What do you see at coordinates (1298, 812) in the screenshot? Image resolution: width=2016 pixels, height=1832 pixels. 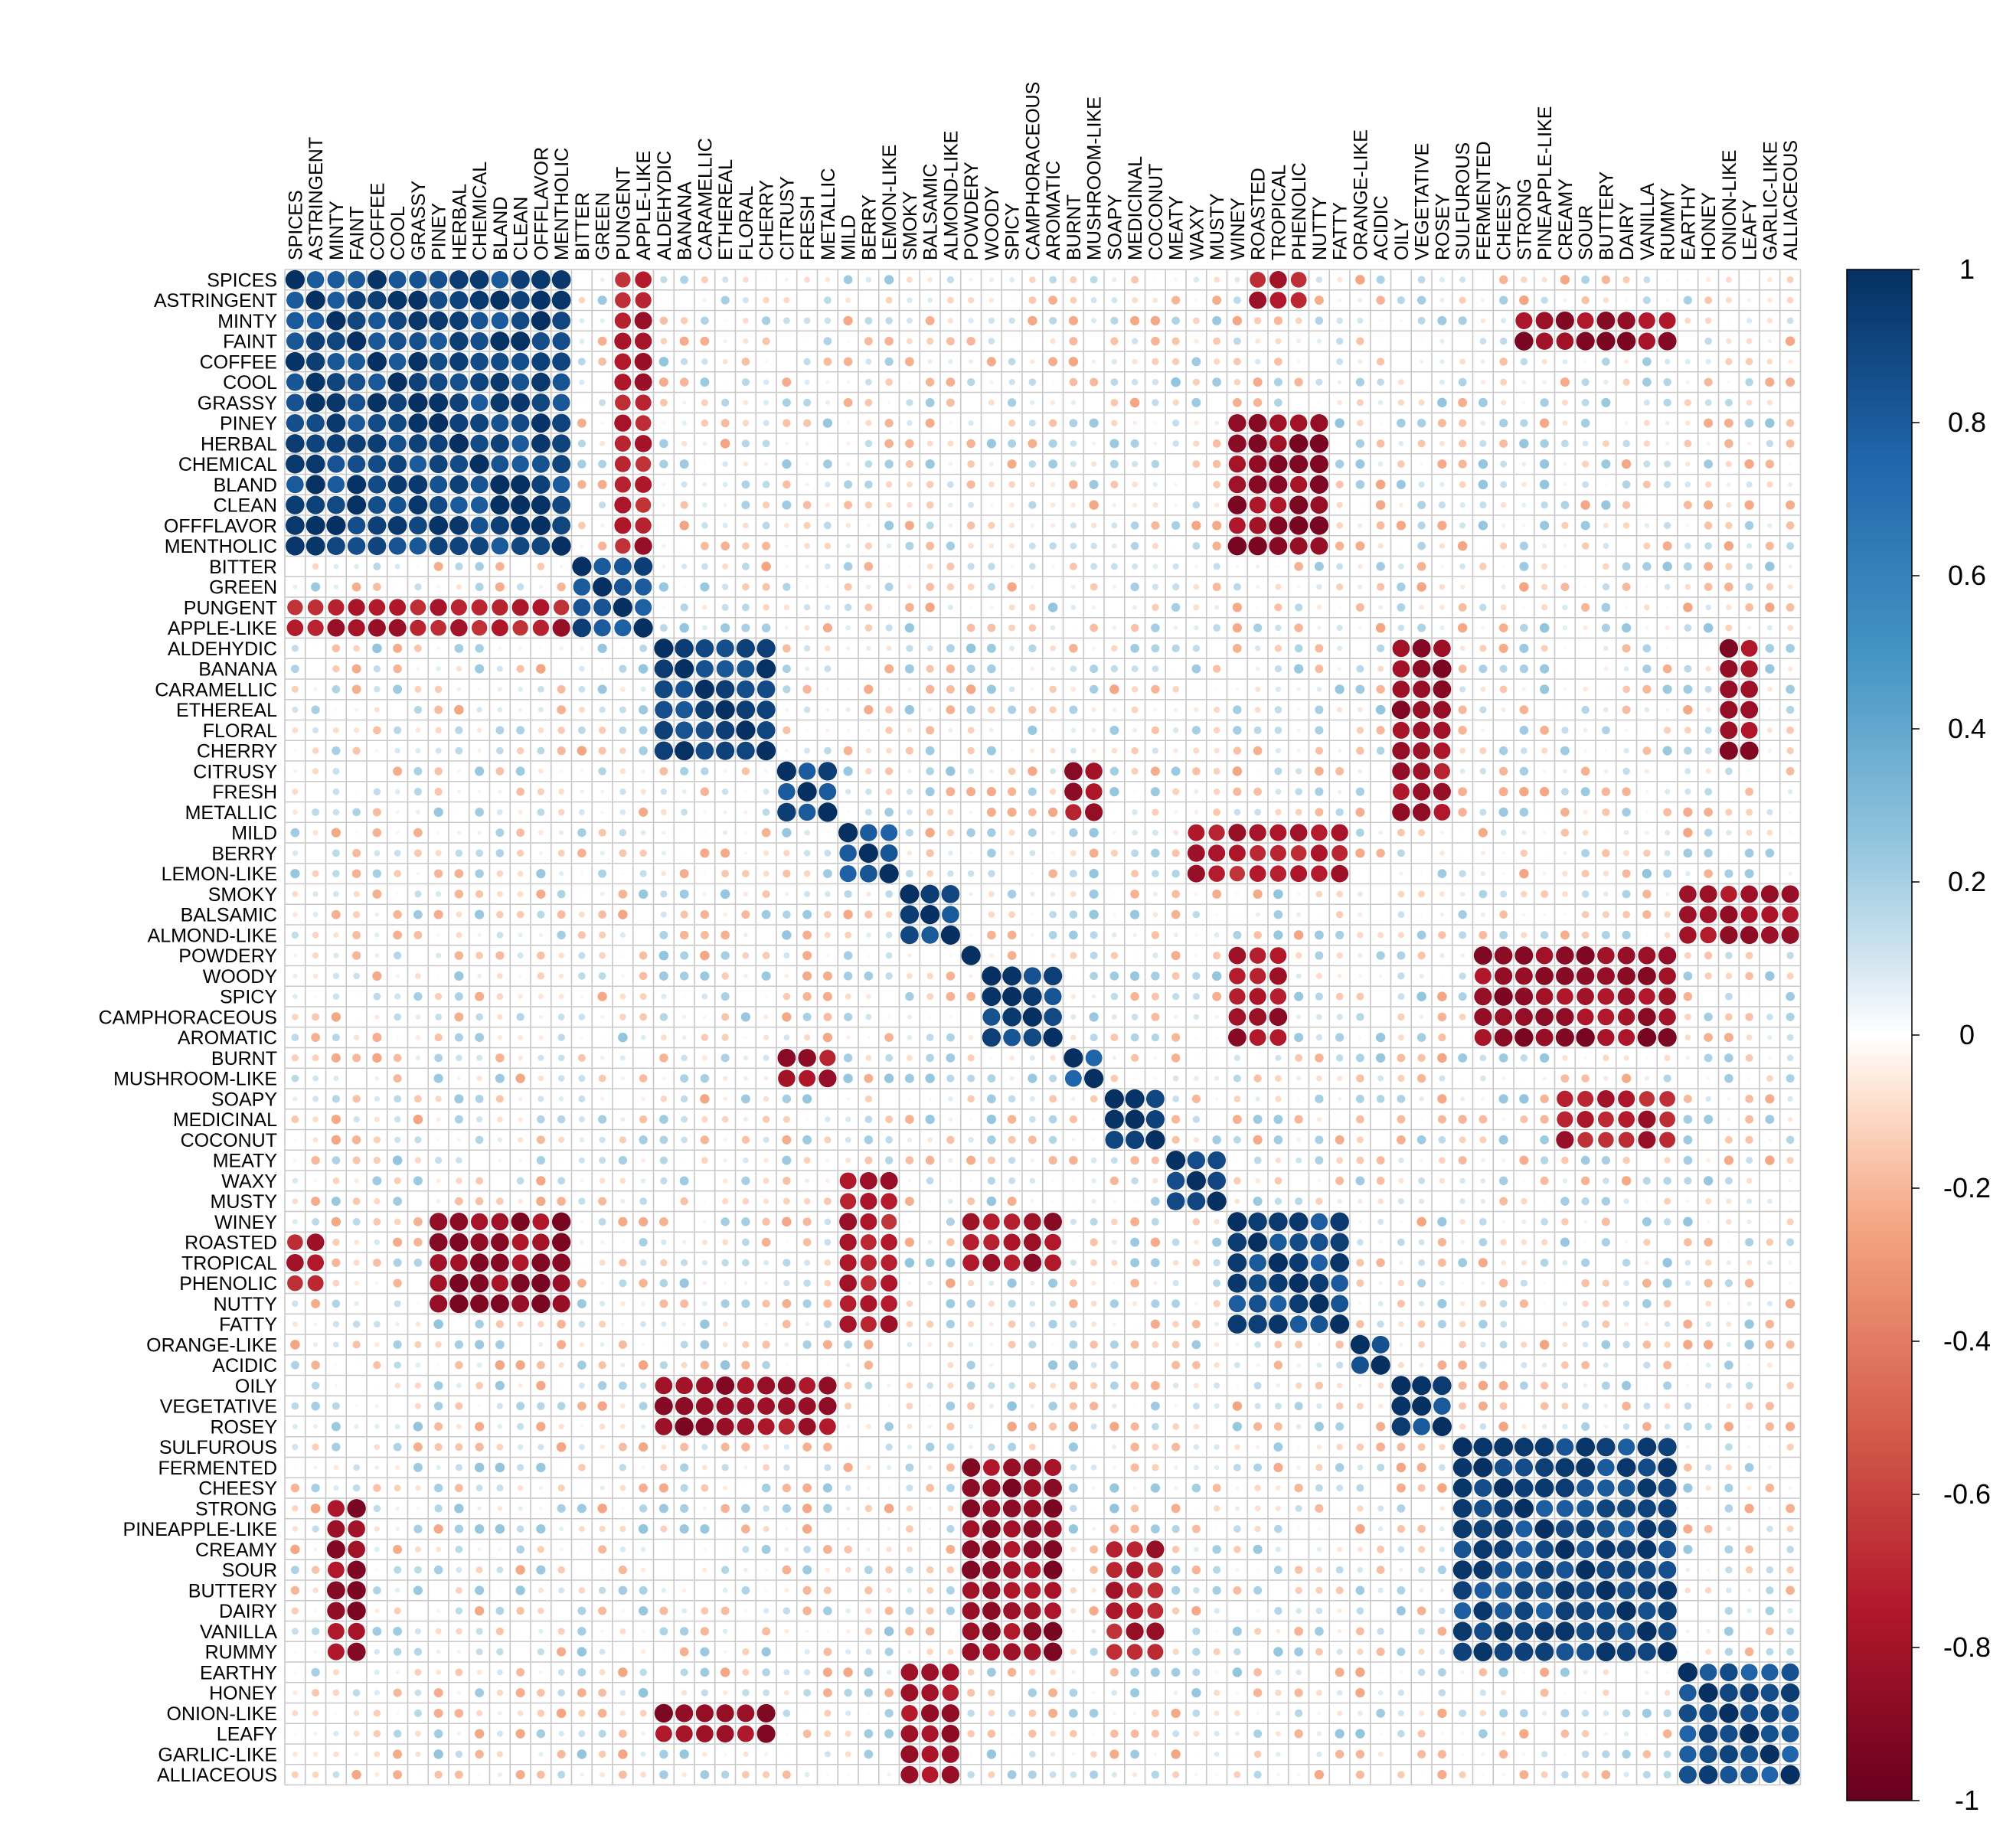 I see `cell-metallic-phenolic` at bounding box center [1298, 812].